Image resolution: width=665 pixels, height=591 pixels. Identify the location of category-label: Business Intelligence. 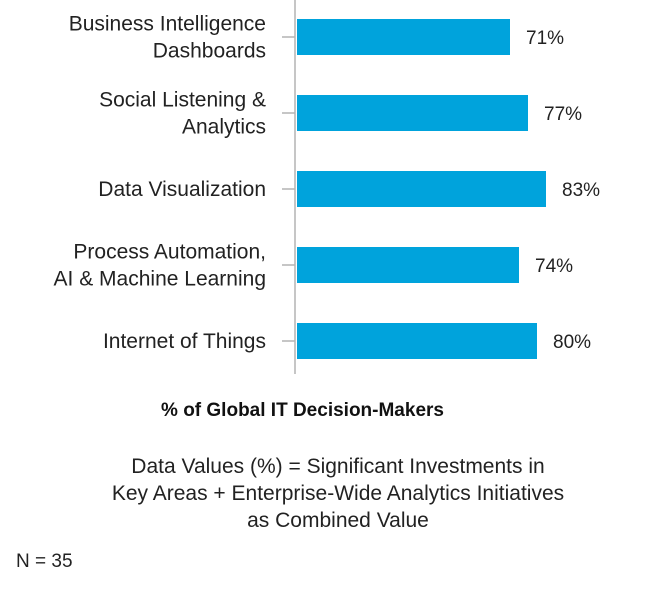
(167, 24).